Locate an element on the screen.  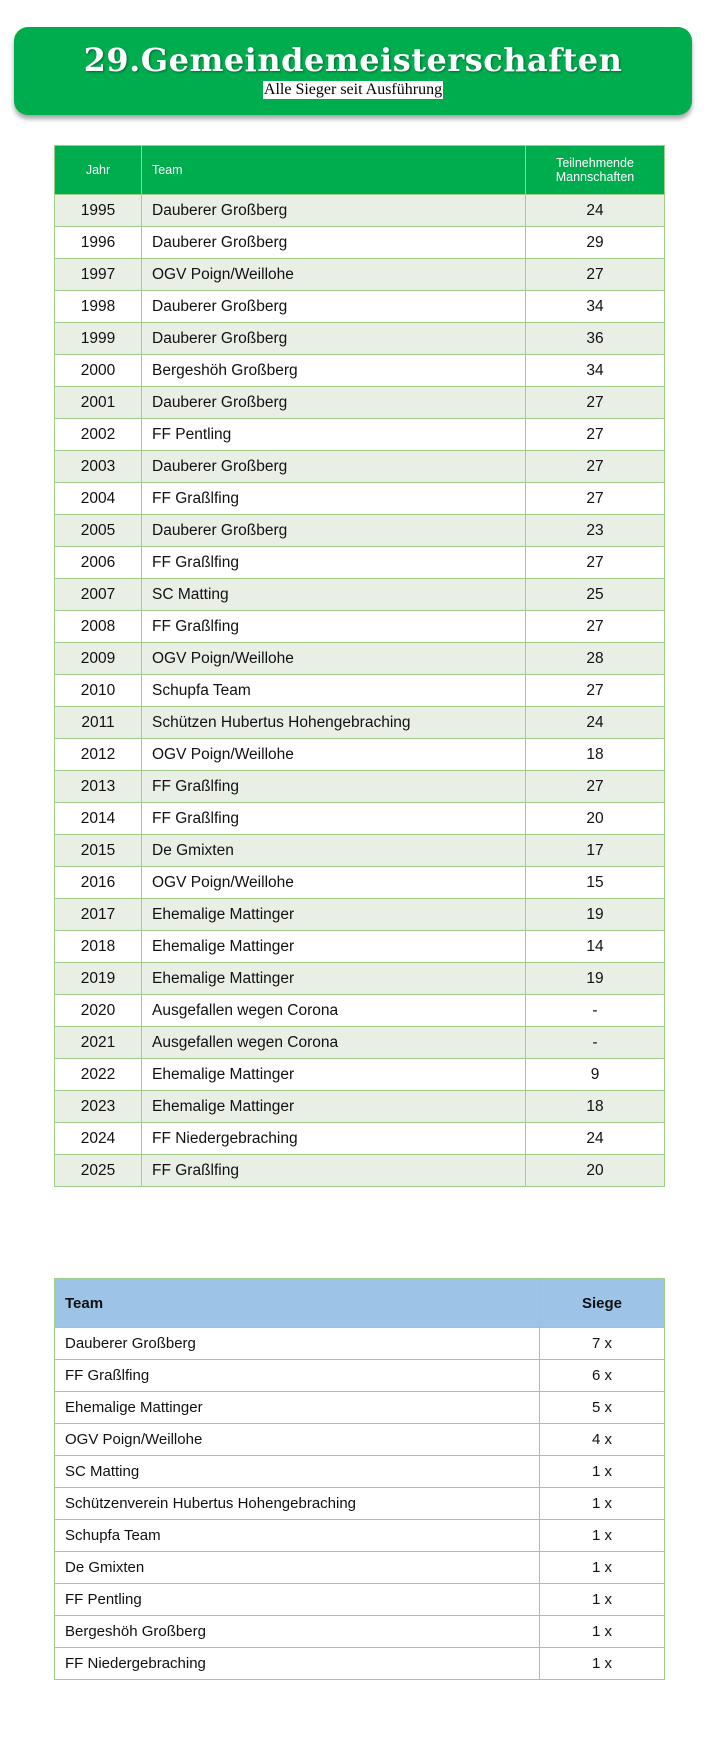
table-row: 2015 De Gmixten 17 is located at coordinates (359, 850).